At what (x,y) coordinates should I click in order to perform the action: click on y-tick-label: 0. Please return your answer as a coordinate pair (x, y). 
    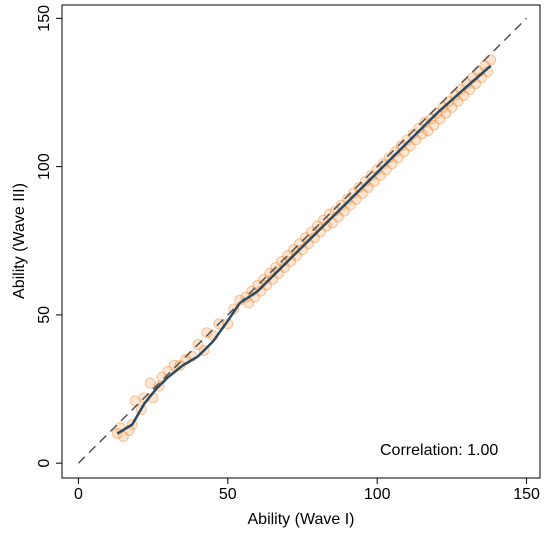
    Looking at the image, I should click on (44, 463).